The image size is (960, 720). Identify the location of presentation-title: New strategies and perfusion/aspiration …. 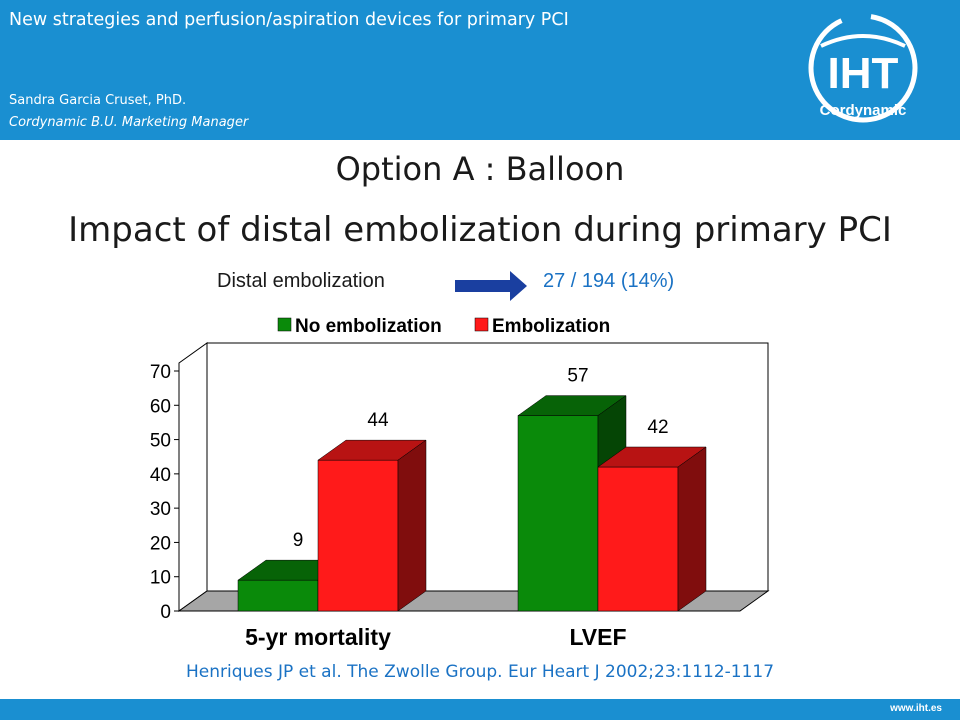
(289, 20).